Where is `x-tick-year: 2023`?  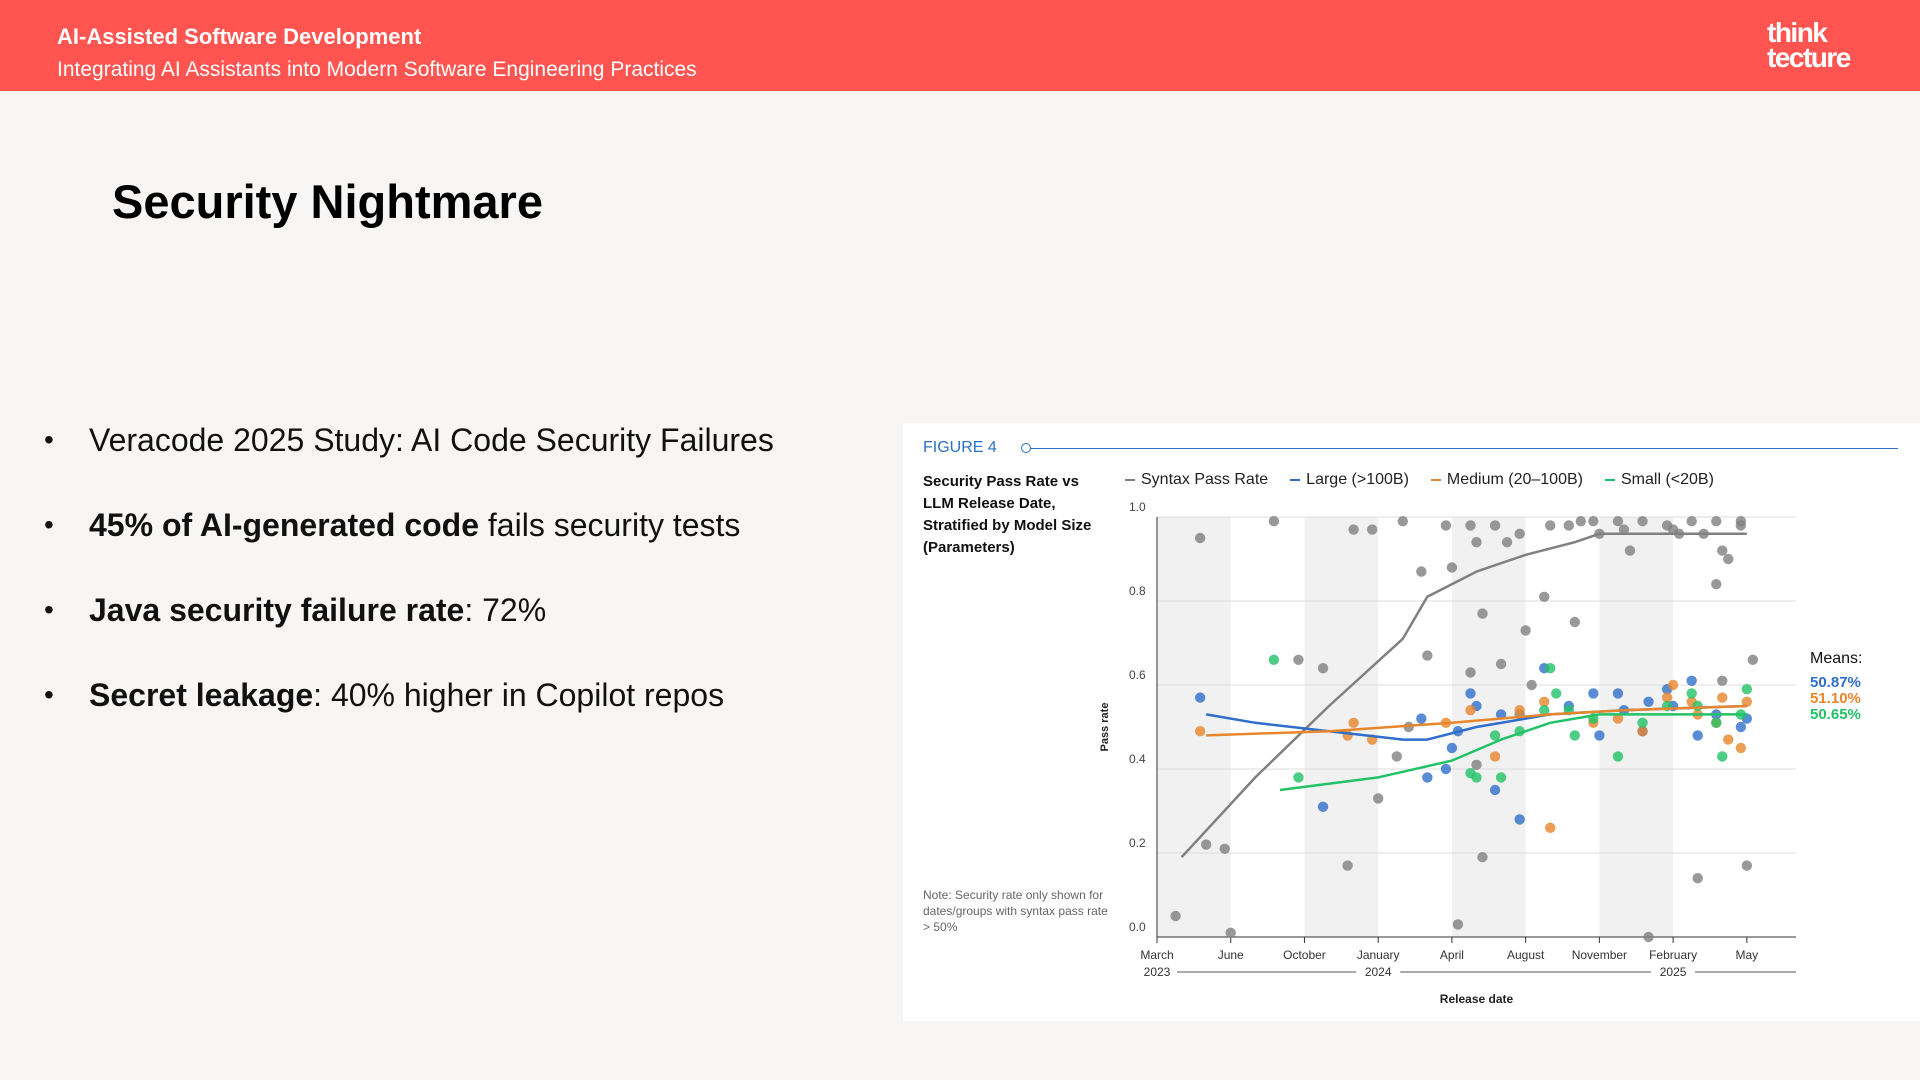
x-tick-year: 2023 is located at coordinates (1157, 972).